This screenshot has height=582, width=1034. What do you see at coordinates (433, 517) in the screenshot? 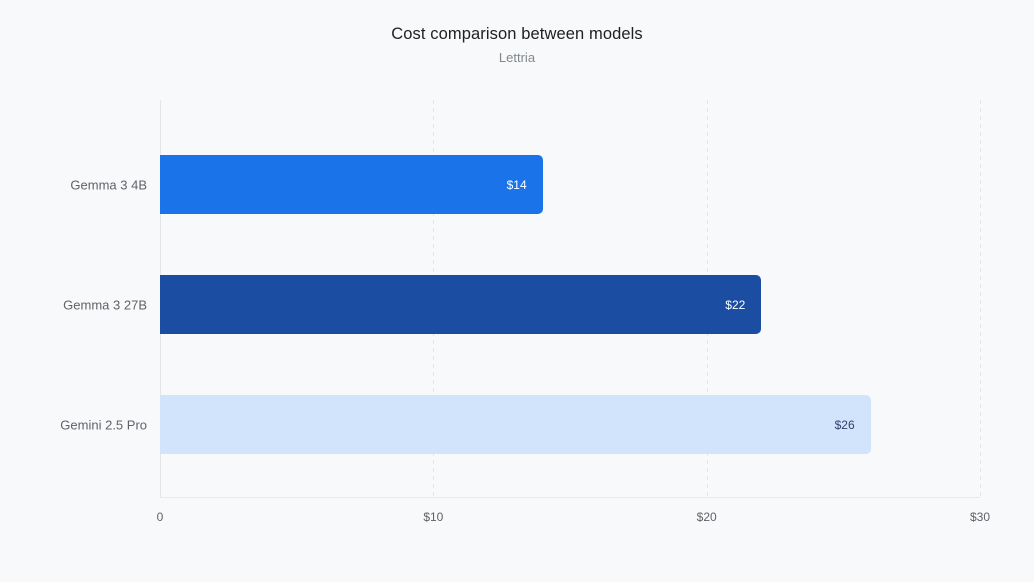
I see `x-tick-label: $10` at bounding box center [433, 517].